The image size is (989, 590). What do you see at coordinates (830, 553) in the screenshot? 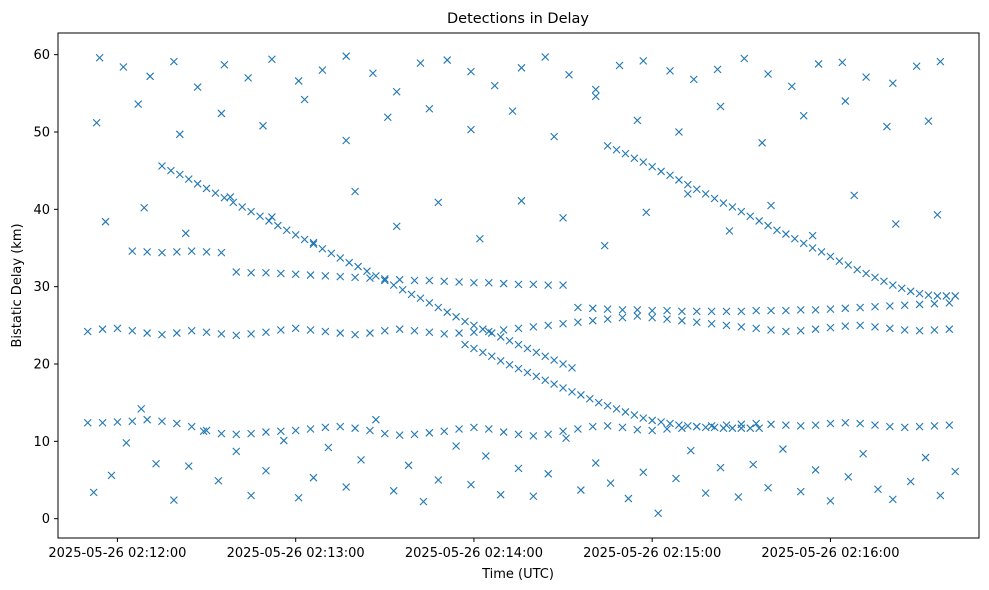
I see `x-tick-label: 2025-05-26 02:16:00` at bounding box center [830, 553].